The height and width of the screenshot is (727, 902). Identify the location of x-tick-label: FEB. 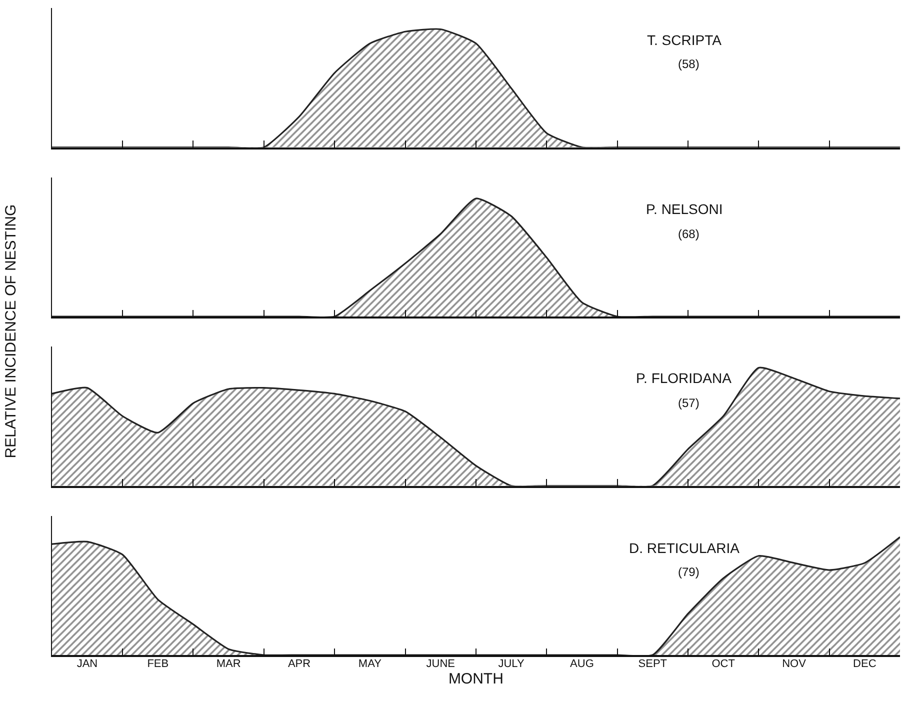
(158, 664).